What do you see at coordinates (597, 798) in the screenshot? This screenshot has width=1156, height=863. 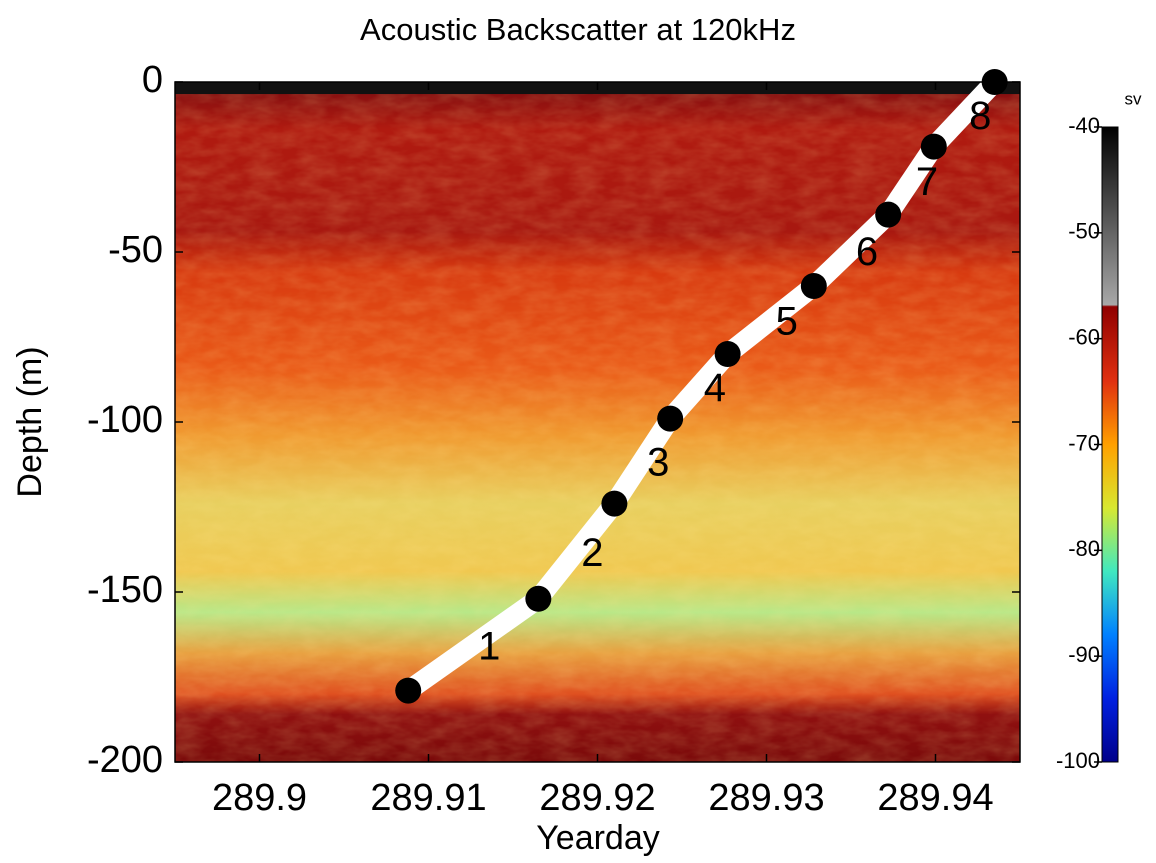 I see `x-tick-label: 289.92` at bounding box center [597, 798].